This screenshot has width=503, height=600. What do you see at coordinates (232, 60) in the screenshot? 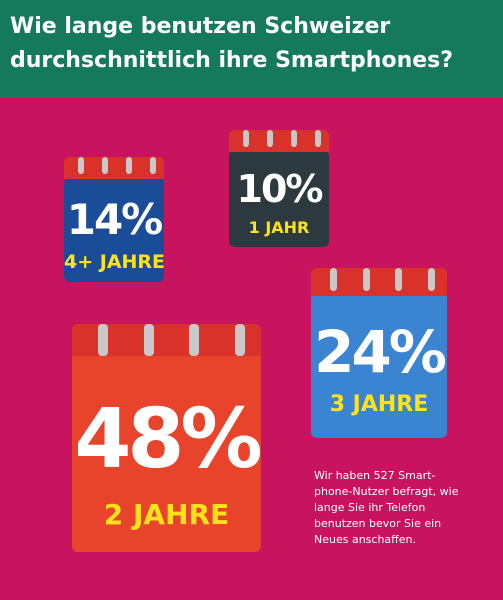
I see `title-line-2: durchschnittlich ihre Smartphones?` at bounding box center [232, 60].